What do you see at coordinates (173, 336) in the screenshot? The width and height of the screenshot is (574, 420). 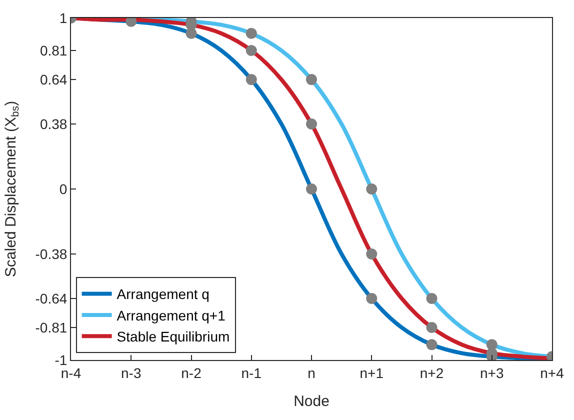 I see `legend-label: Stable Equilibrium` at bounding box center [173, 336].